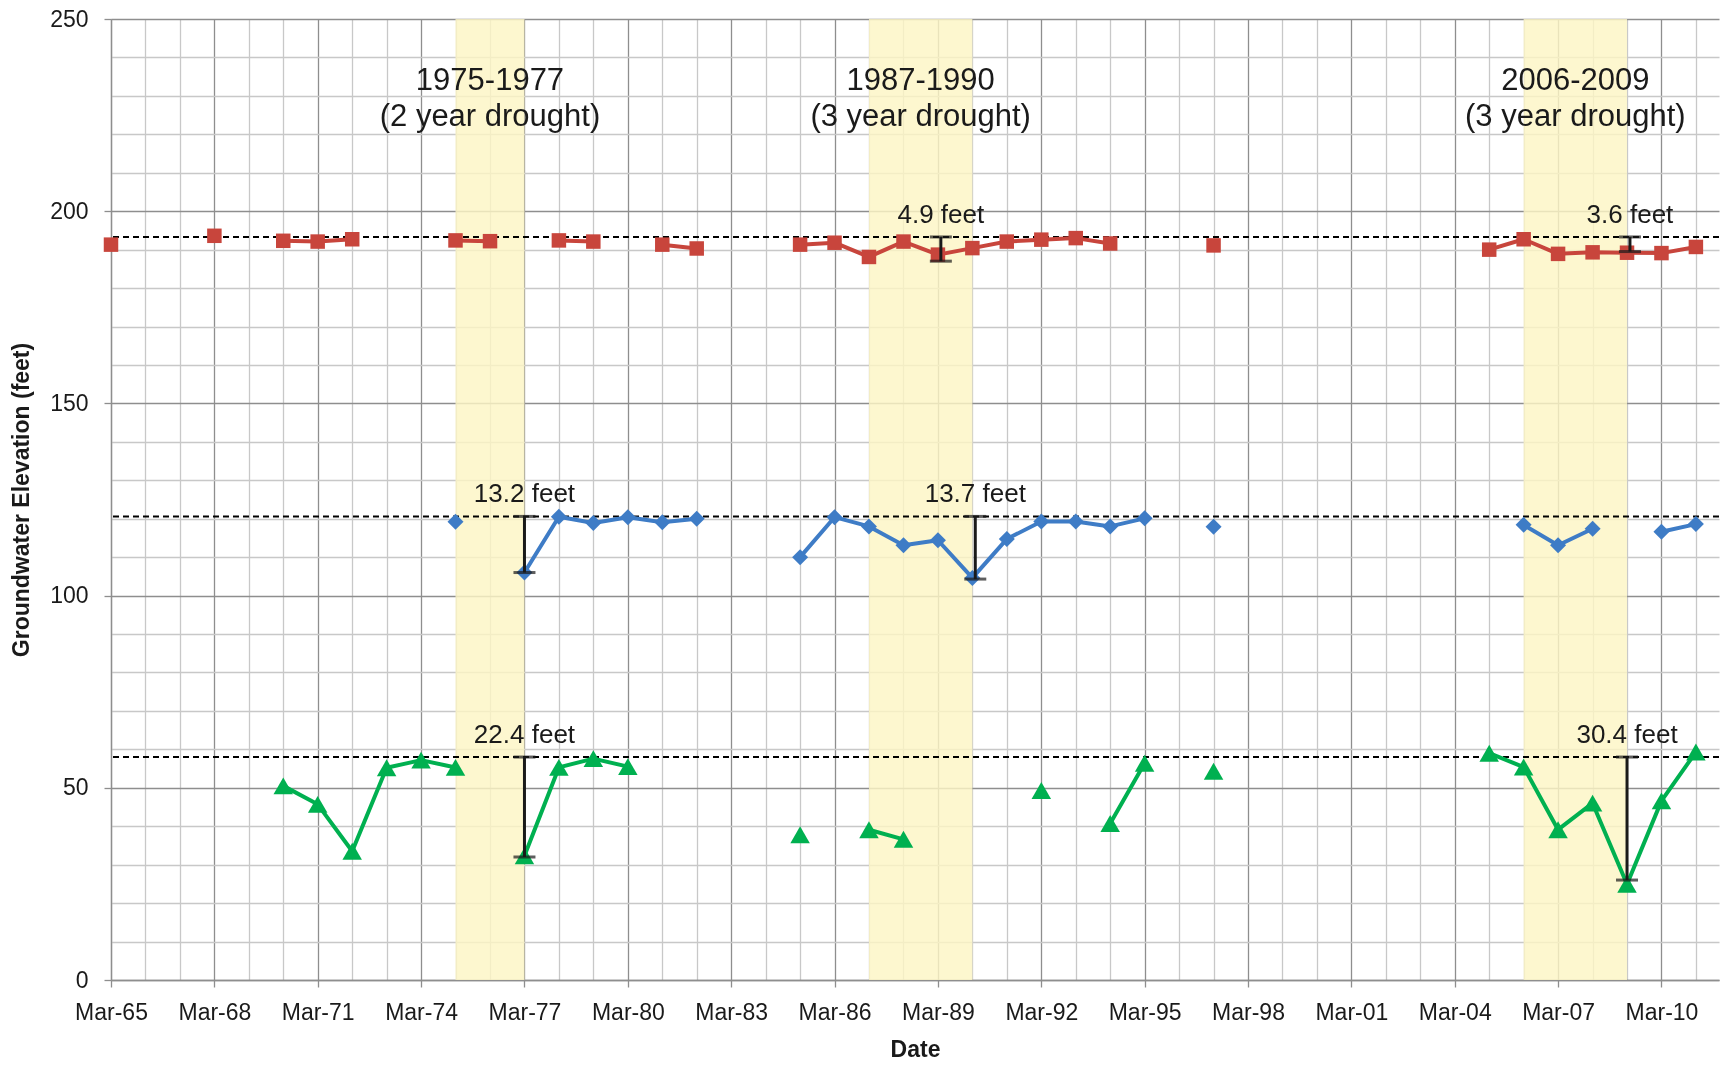 The height and width of the screenshot is (1068, 1721). What do you see at coordinates (628, 1011) in the screenshot?
I see `x-tick-label: Mar-80` at bounding box center [628, 1011].